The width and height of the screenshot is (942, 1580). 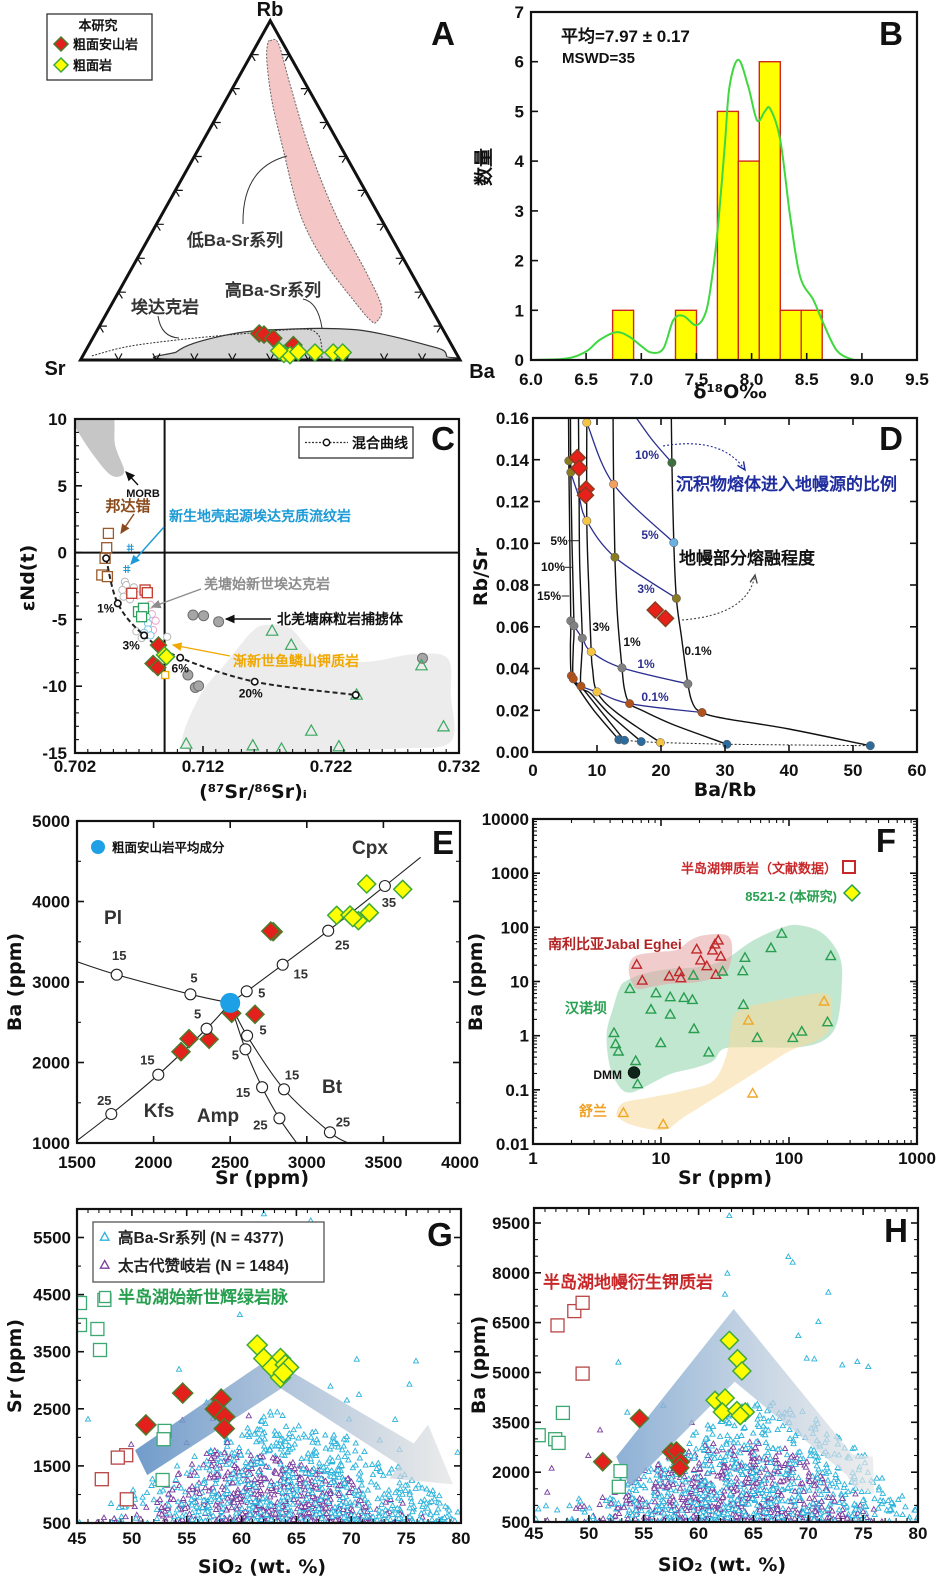 What do you see at coordinates (296, 661) in the screenshot?
I see `annotation-label: 渐新世鱼鳞山钾质岩` at bounding box center [296, 661].